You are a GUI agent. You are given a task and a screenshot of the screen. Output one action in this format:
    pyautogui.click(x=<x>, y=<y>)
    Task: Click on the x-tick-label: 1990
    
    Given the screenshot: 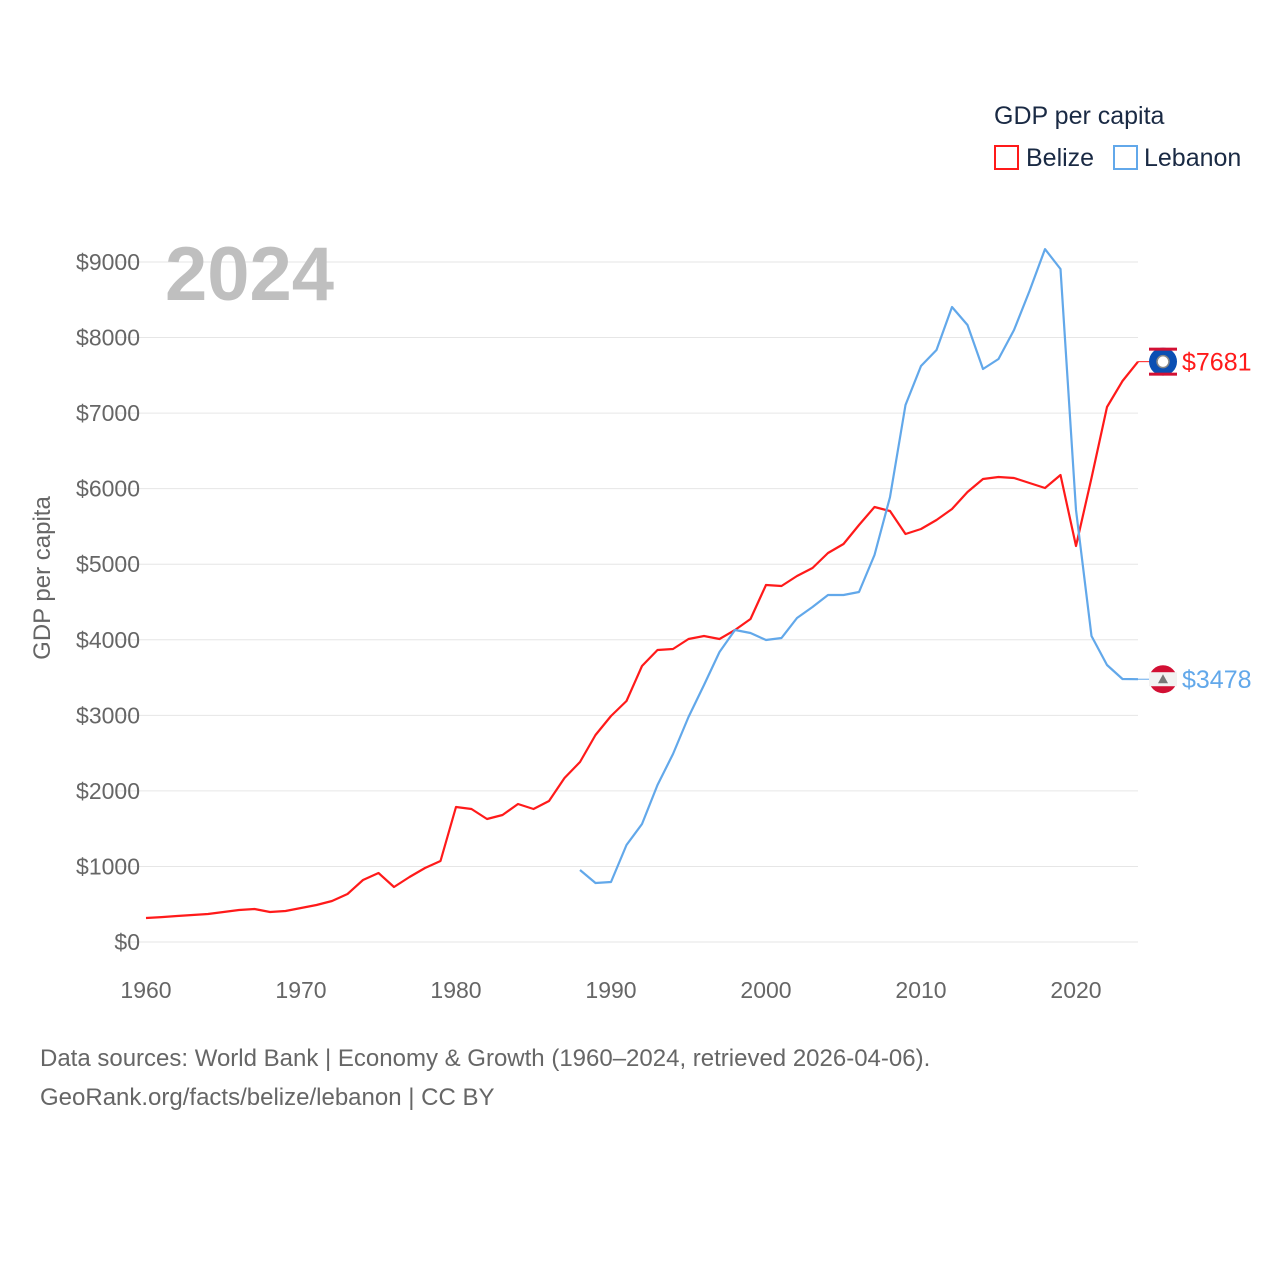 What is the action you would take?
    pyautogui.click(x=610, y=990)
    